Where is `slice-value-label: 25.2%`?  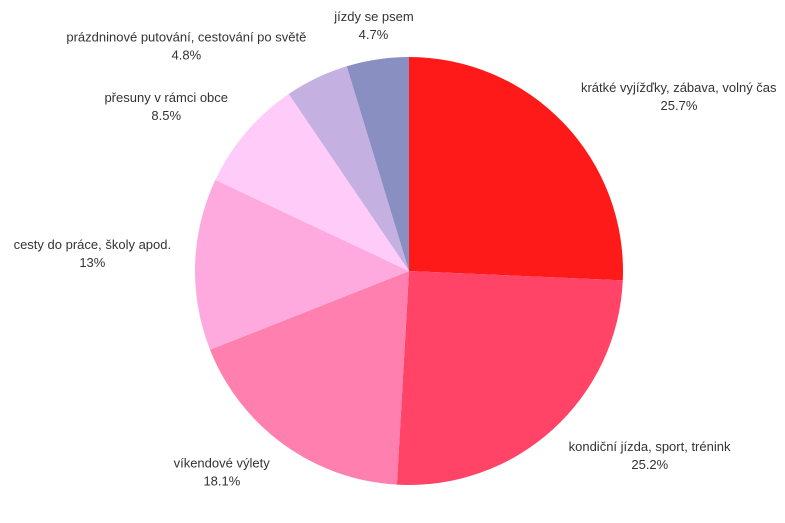 slice-value-label: 25.2% is located at coordinates (649, 464).